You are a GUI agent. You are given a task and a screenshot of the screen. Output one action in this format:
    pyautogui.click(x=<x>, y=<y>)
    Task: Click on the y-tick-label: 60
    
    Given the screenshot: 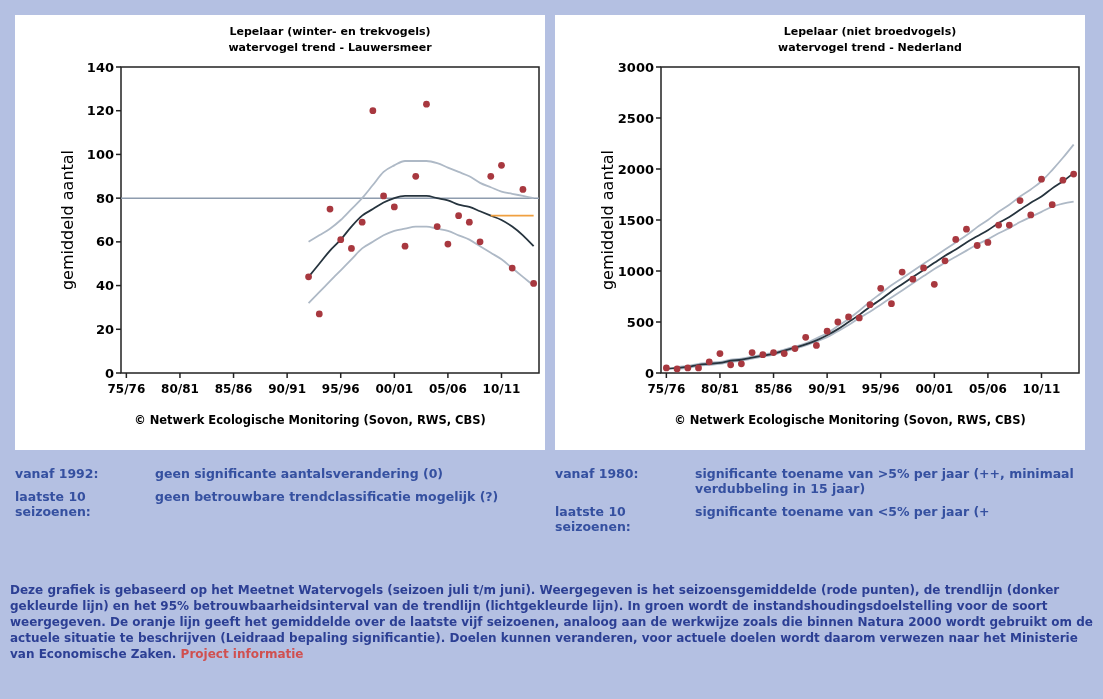 What is the action you would take?
    pyautogui.click(x=104, y=242)
    